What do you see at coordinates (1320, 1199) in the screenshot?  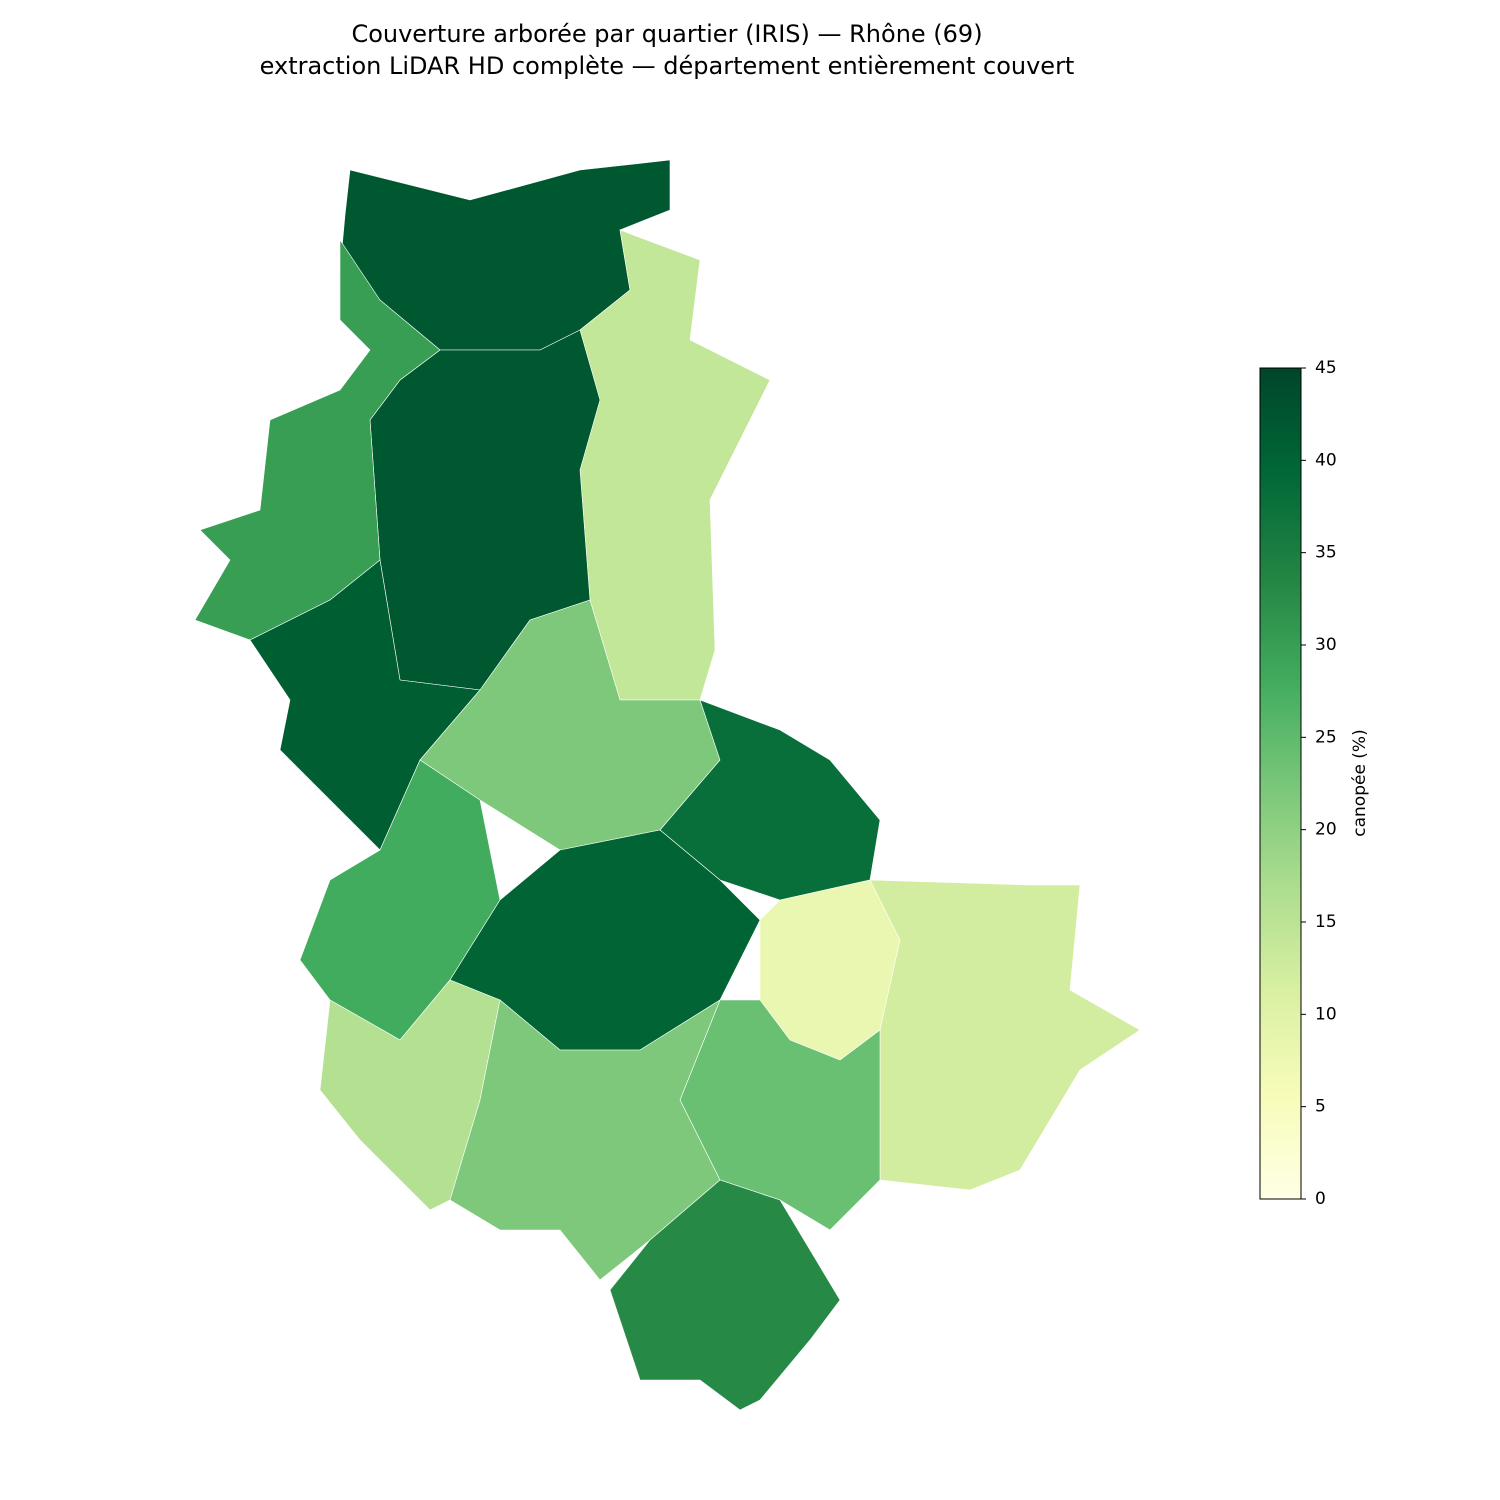 I see `colorbar-tick-label: 0` at bounding box center [1320, 1199].